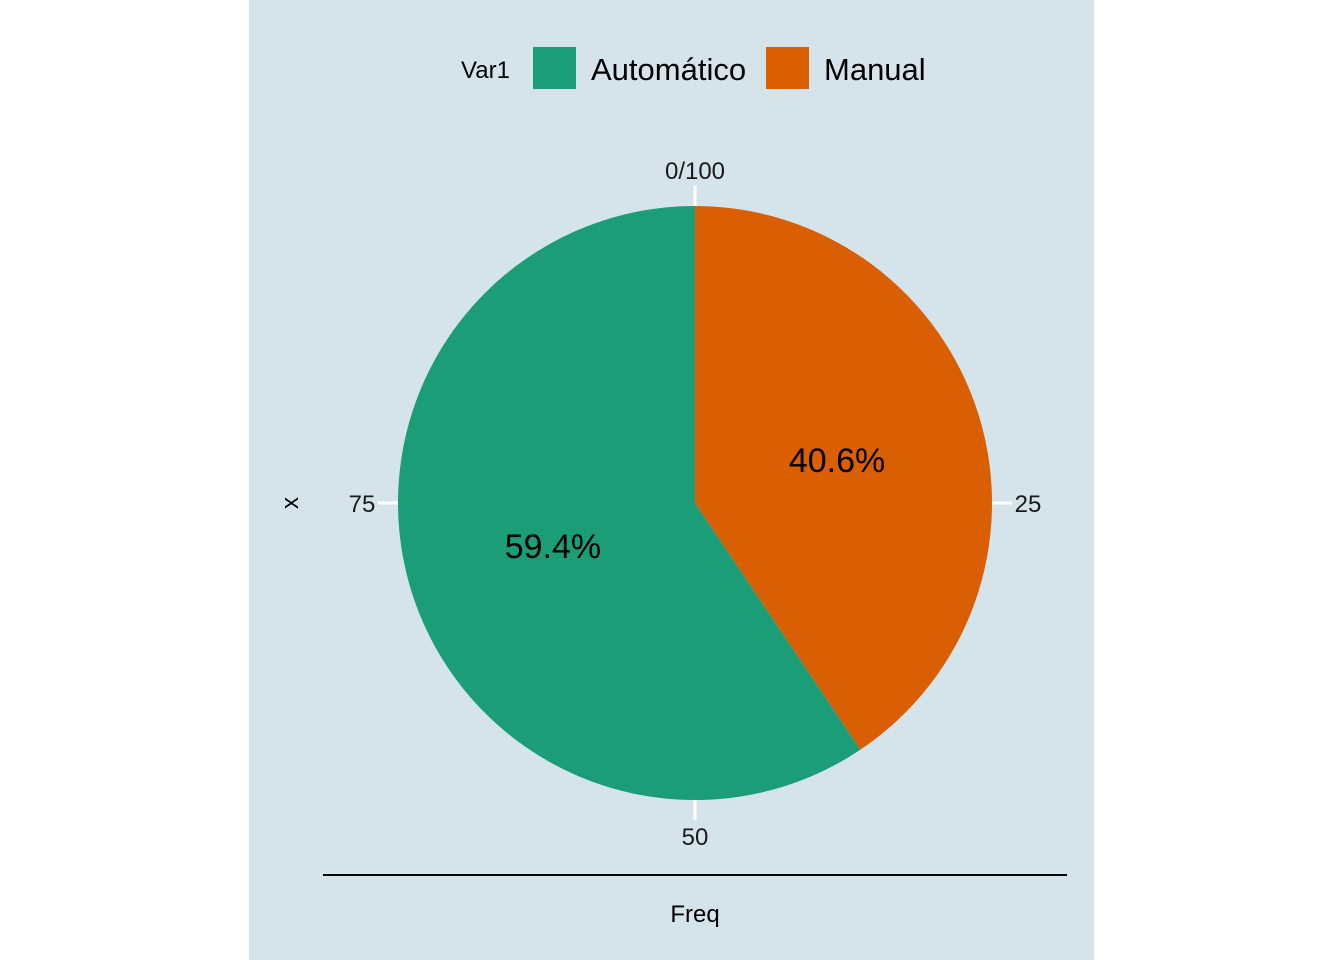 The height and width of the screenshot is (960, 1344). Describe the element at coordinates (553, 547) in the screenshot. I see `slice-label-autom-tico: 59.4%` at that location.